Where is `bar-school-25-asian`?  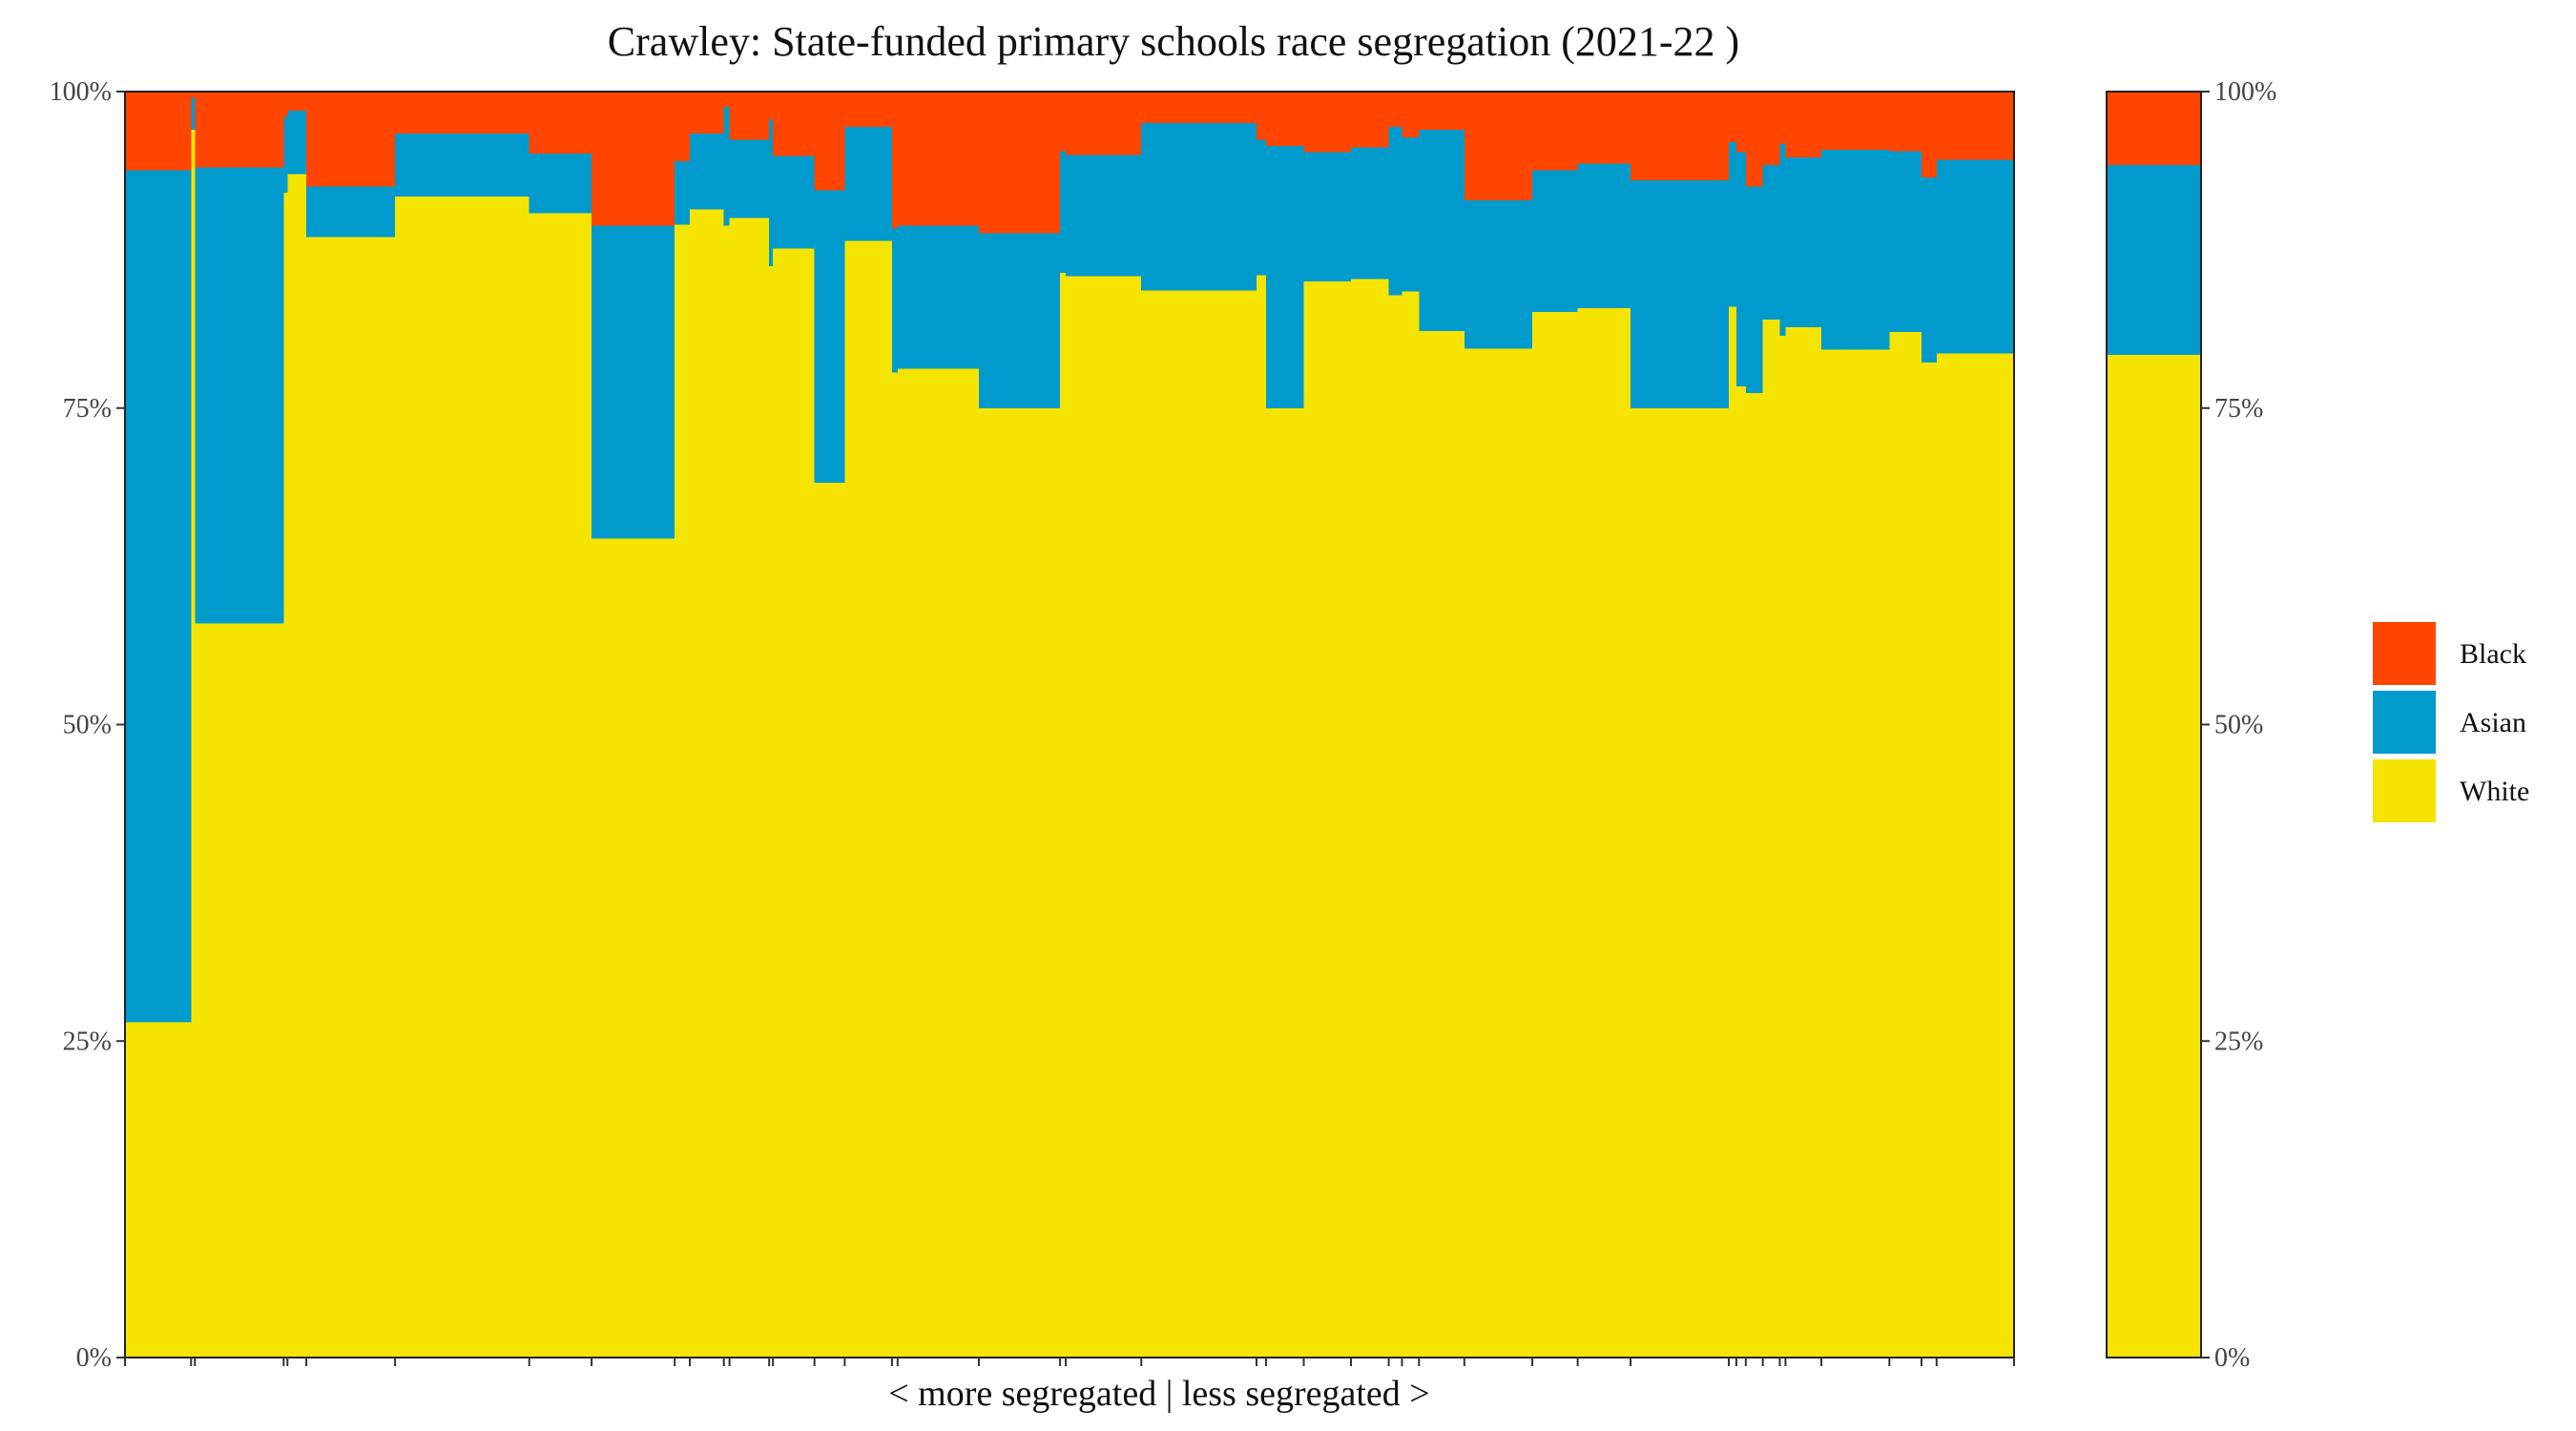 bar-school-25-asian is located at coordinates (1285, 277).